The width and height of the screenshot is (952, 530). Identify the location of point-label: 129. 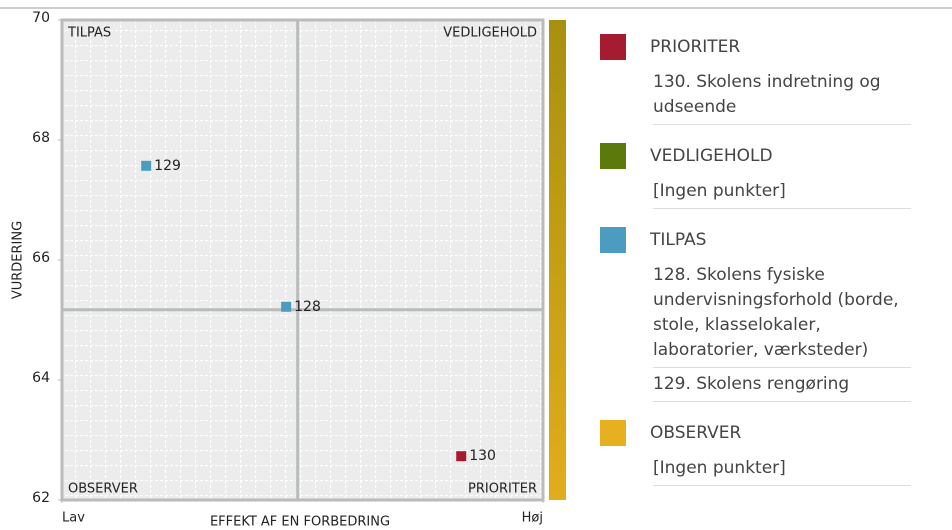
(167, 166).